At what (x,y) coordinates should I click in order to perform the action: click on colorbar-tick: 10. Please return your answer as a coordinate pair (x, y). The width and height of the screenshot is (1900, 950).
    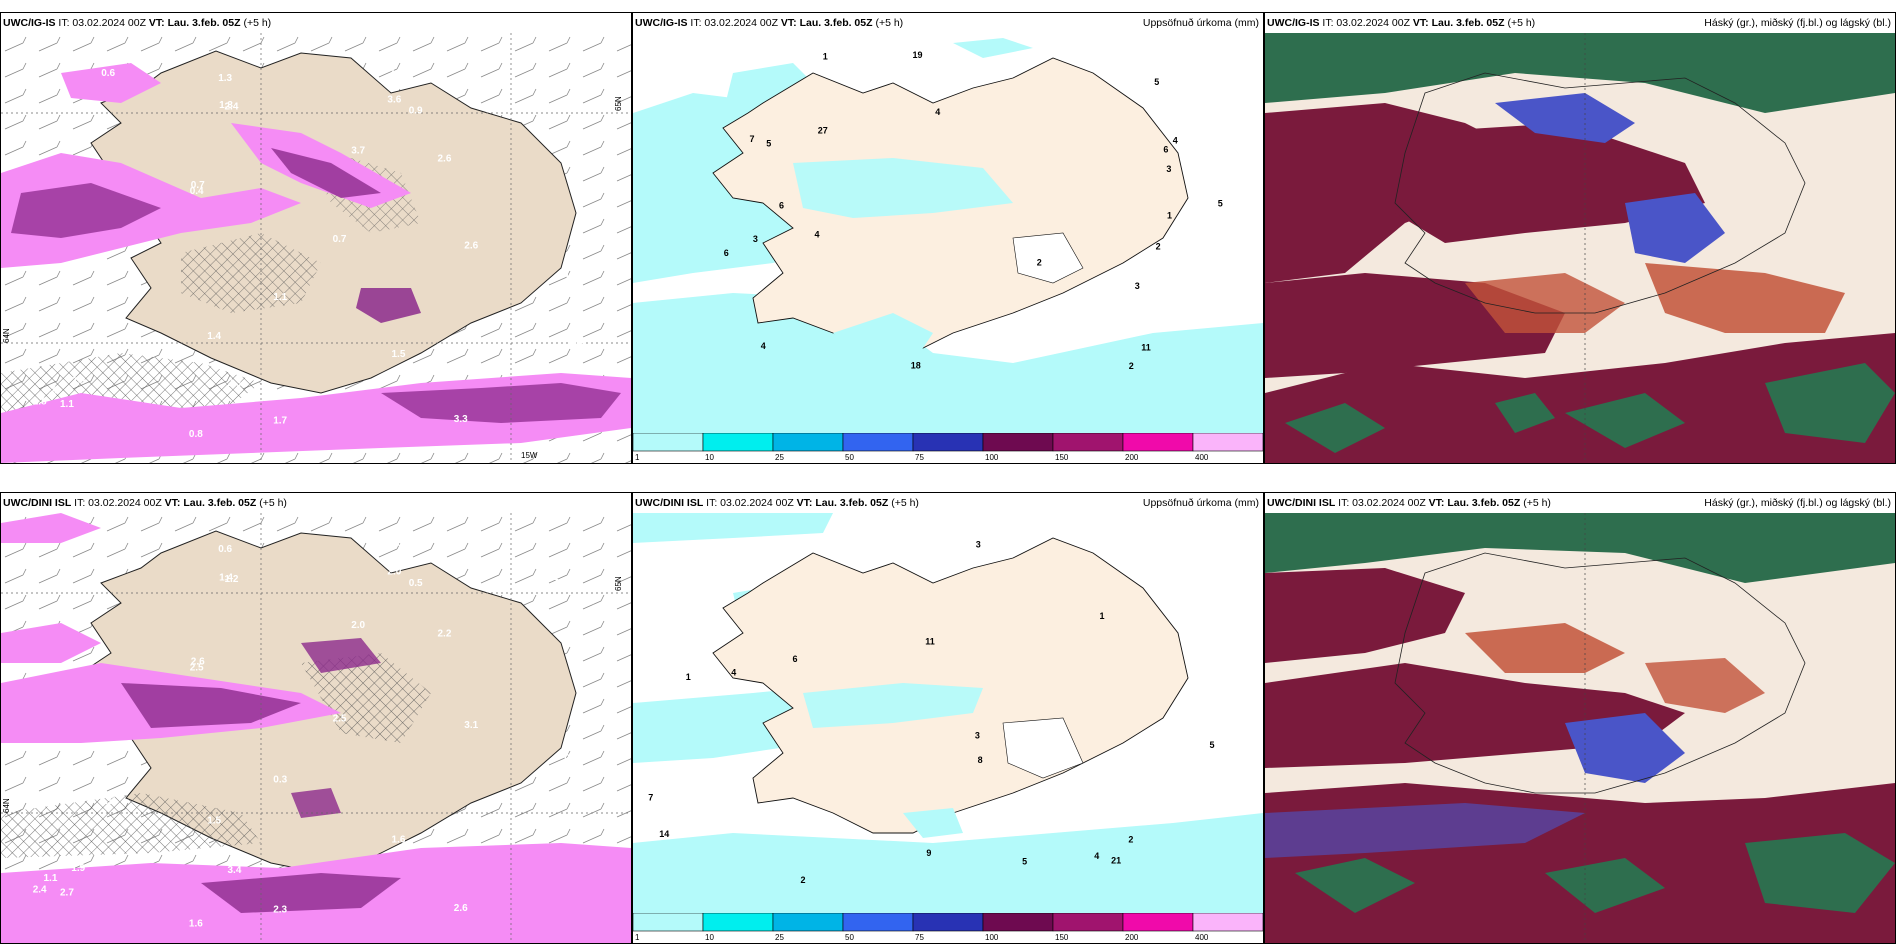
    Looking at the image, I should click on (709, 937).